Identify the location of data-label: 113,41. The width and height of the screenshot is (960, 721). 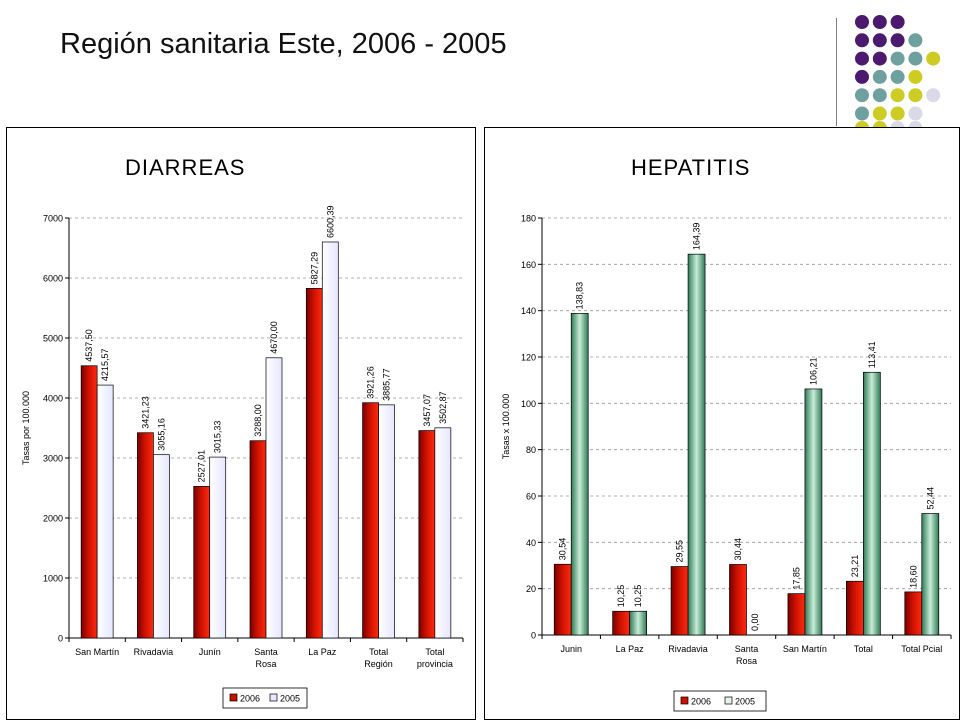
(872, 354).